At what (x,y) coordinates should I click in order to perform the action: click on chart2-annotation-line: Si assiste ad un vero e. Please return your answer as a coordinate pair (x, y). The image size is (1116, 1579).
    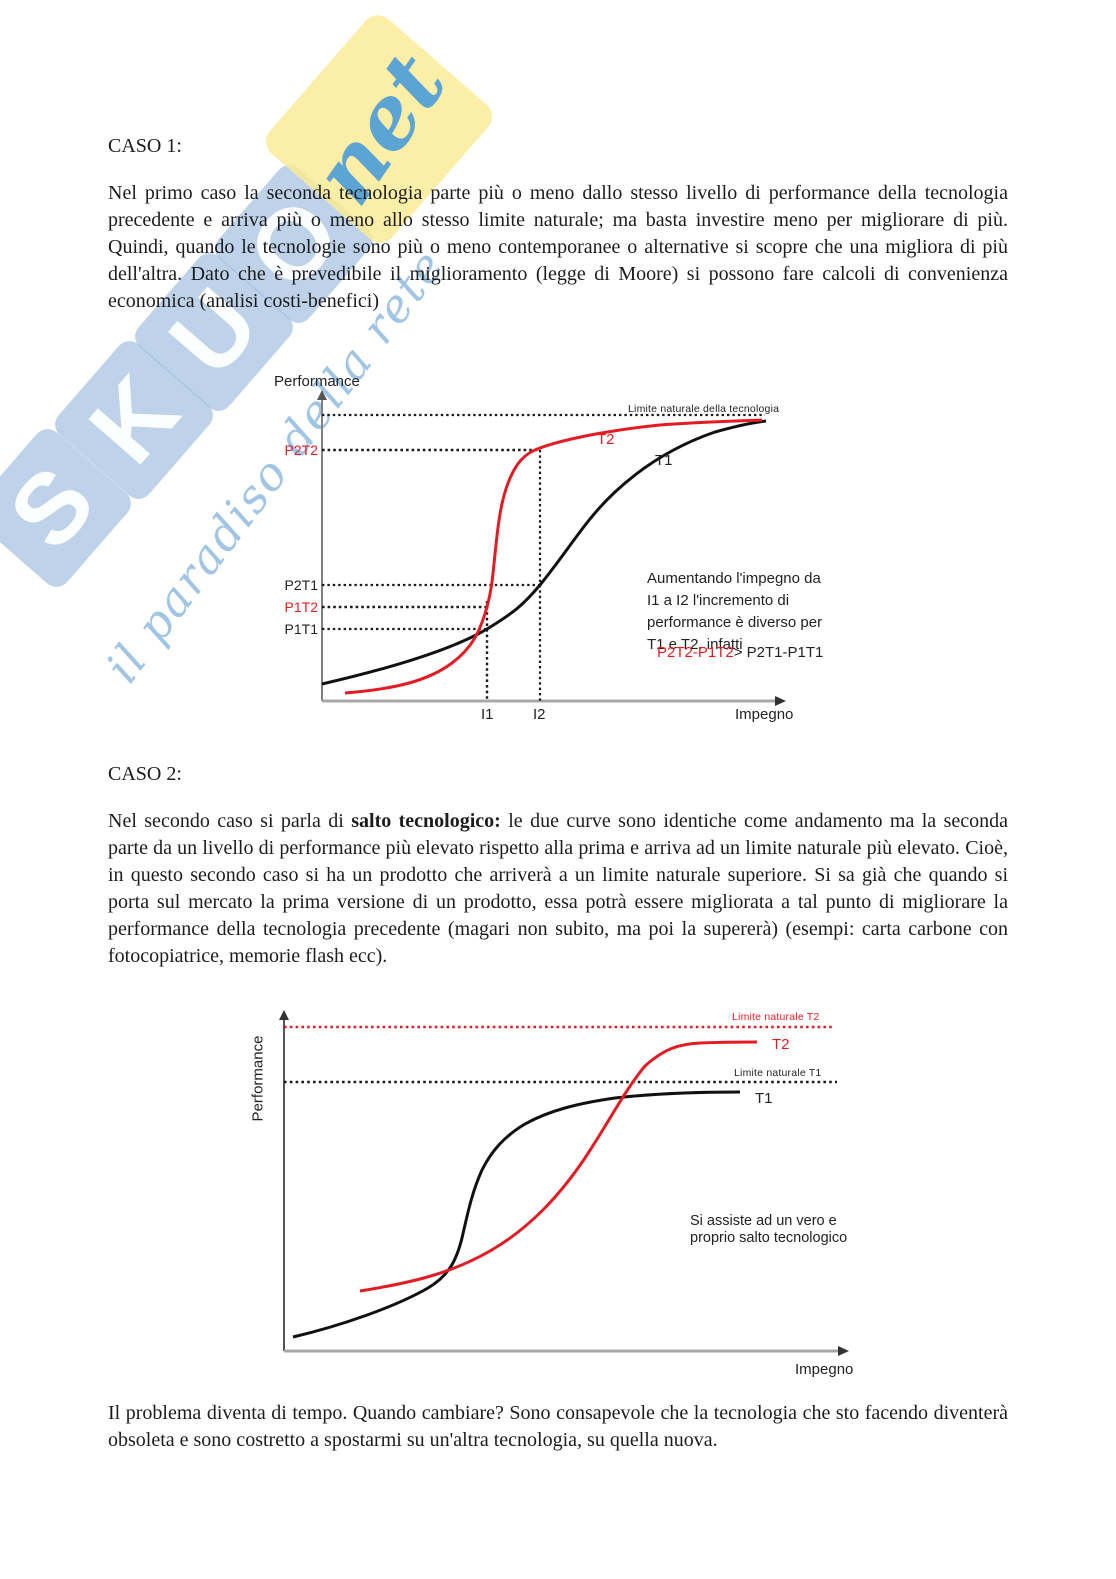
    Looking at the image, I should click on (763, 1221).